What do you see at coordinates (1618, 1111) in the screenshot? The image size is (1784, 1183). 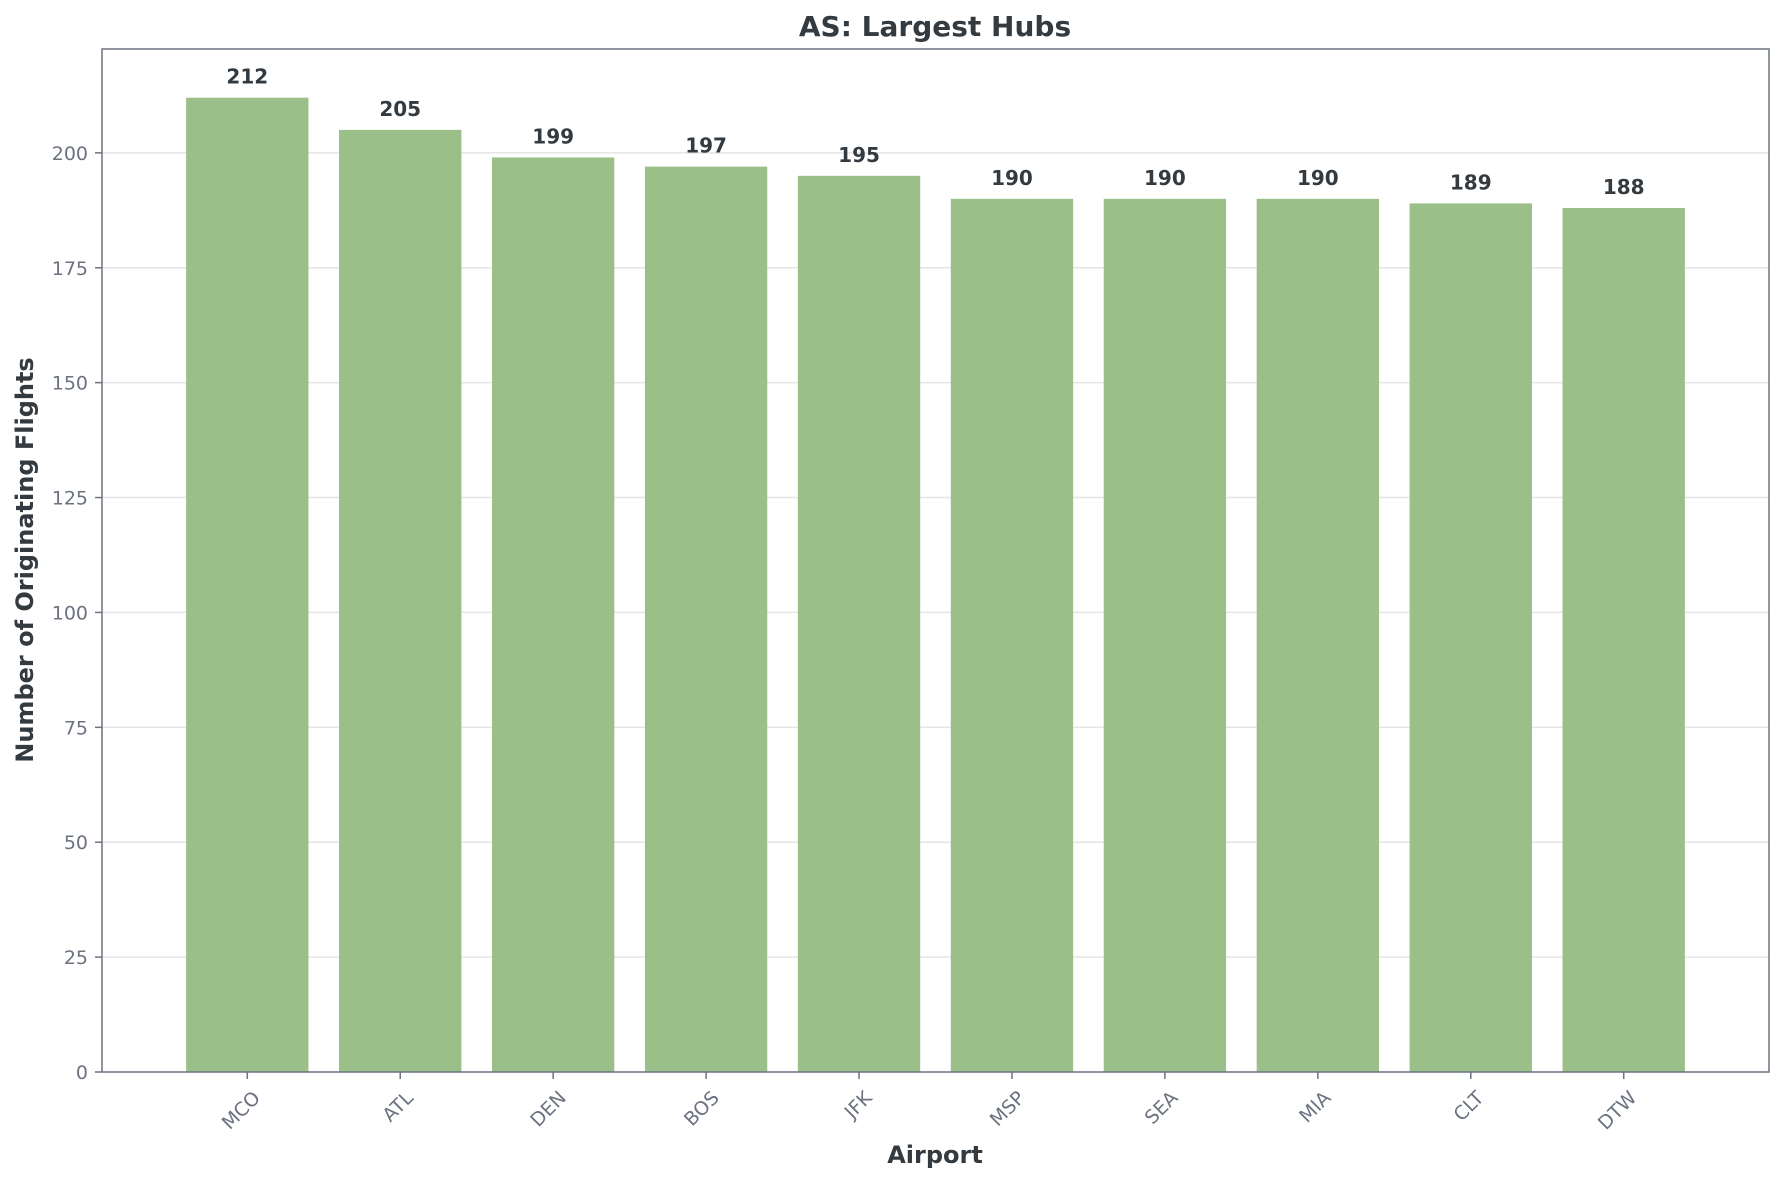 I see `x-tick-label: DTW` at bounding box center [1618, 1111].